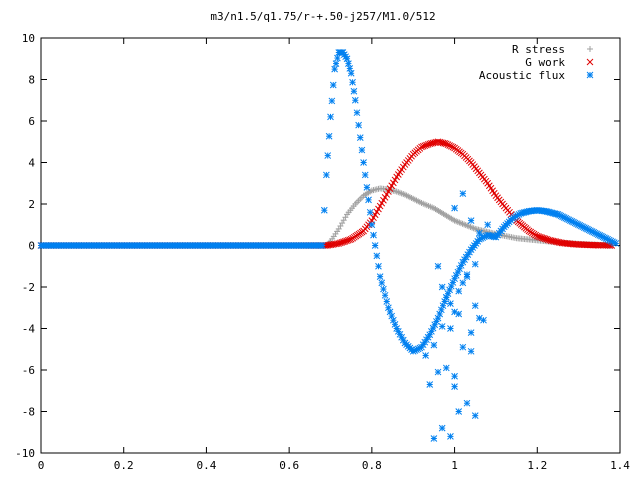 Image resolution: width=640 pixels, height=480 pixels. Describe the element at coordinates (31, 246) in the screenshot. I see `y-tick-label: 0` at that location.